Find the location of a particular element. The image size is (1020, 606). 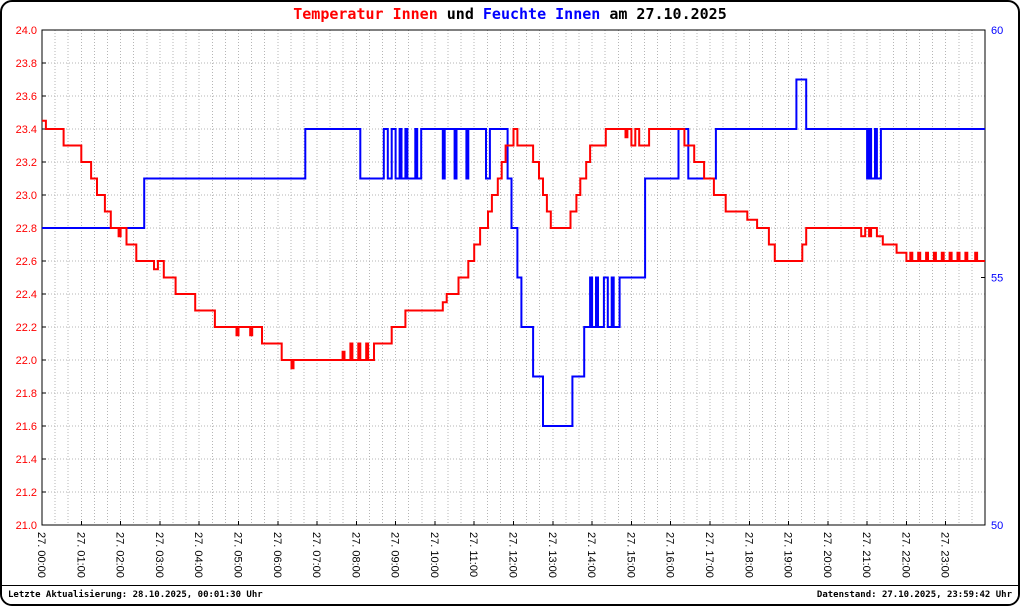

chart-title-part: Temperatur Innen is located at coordinates (365, 14).